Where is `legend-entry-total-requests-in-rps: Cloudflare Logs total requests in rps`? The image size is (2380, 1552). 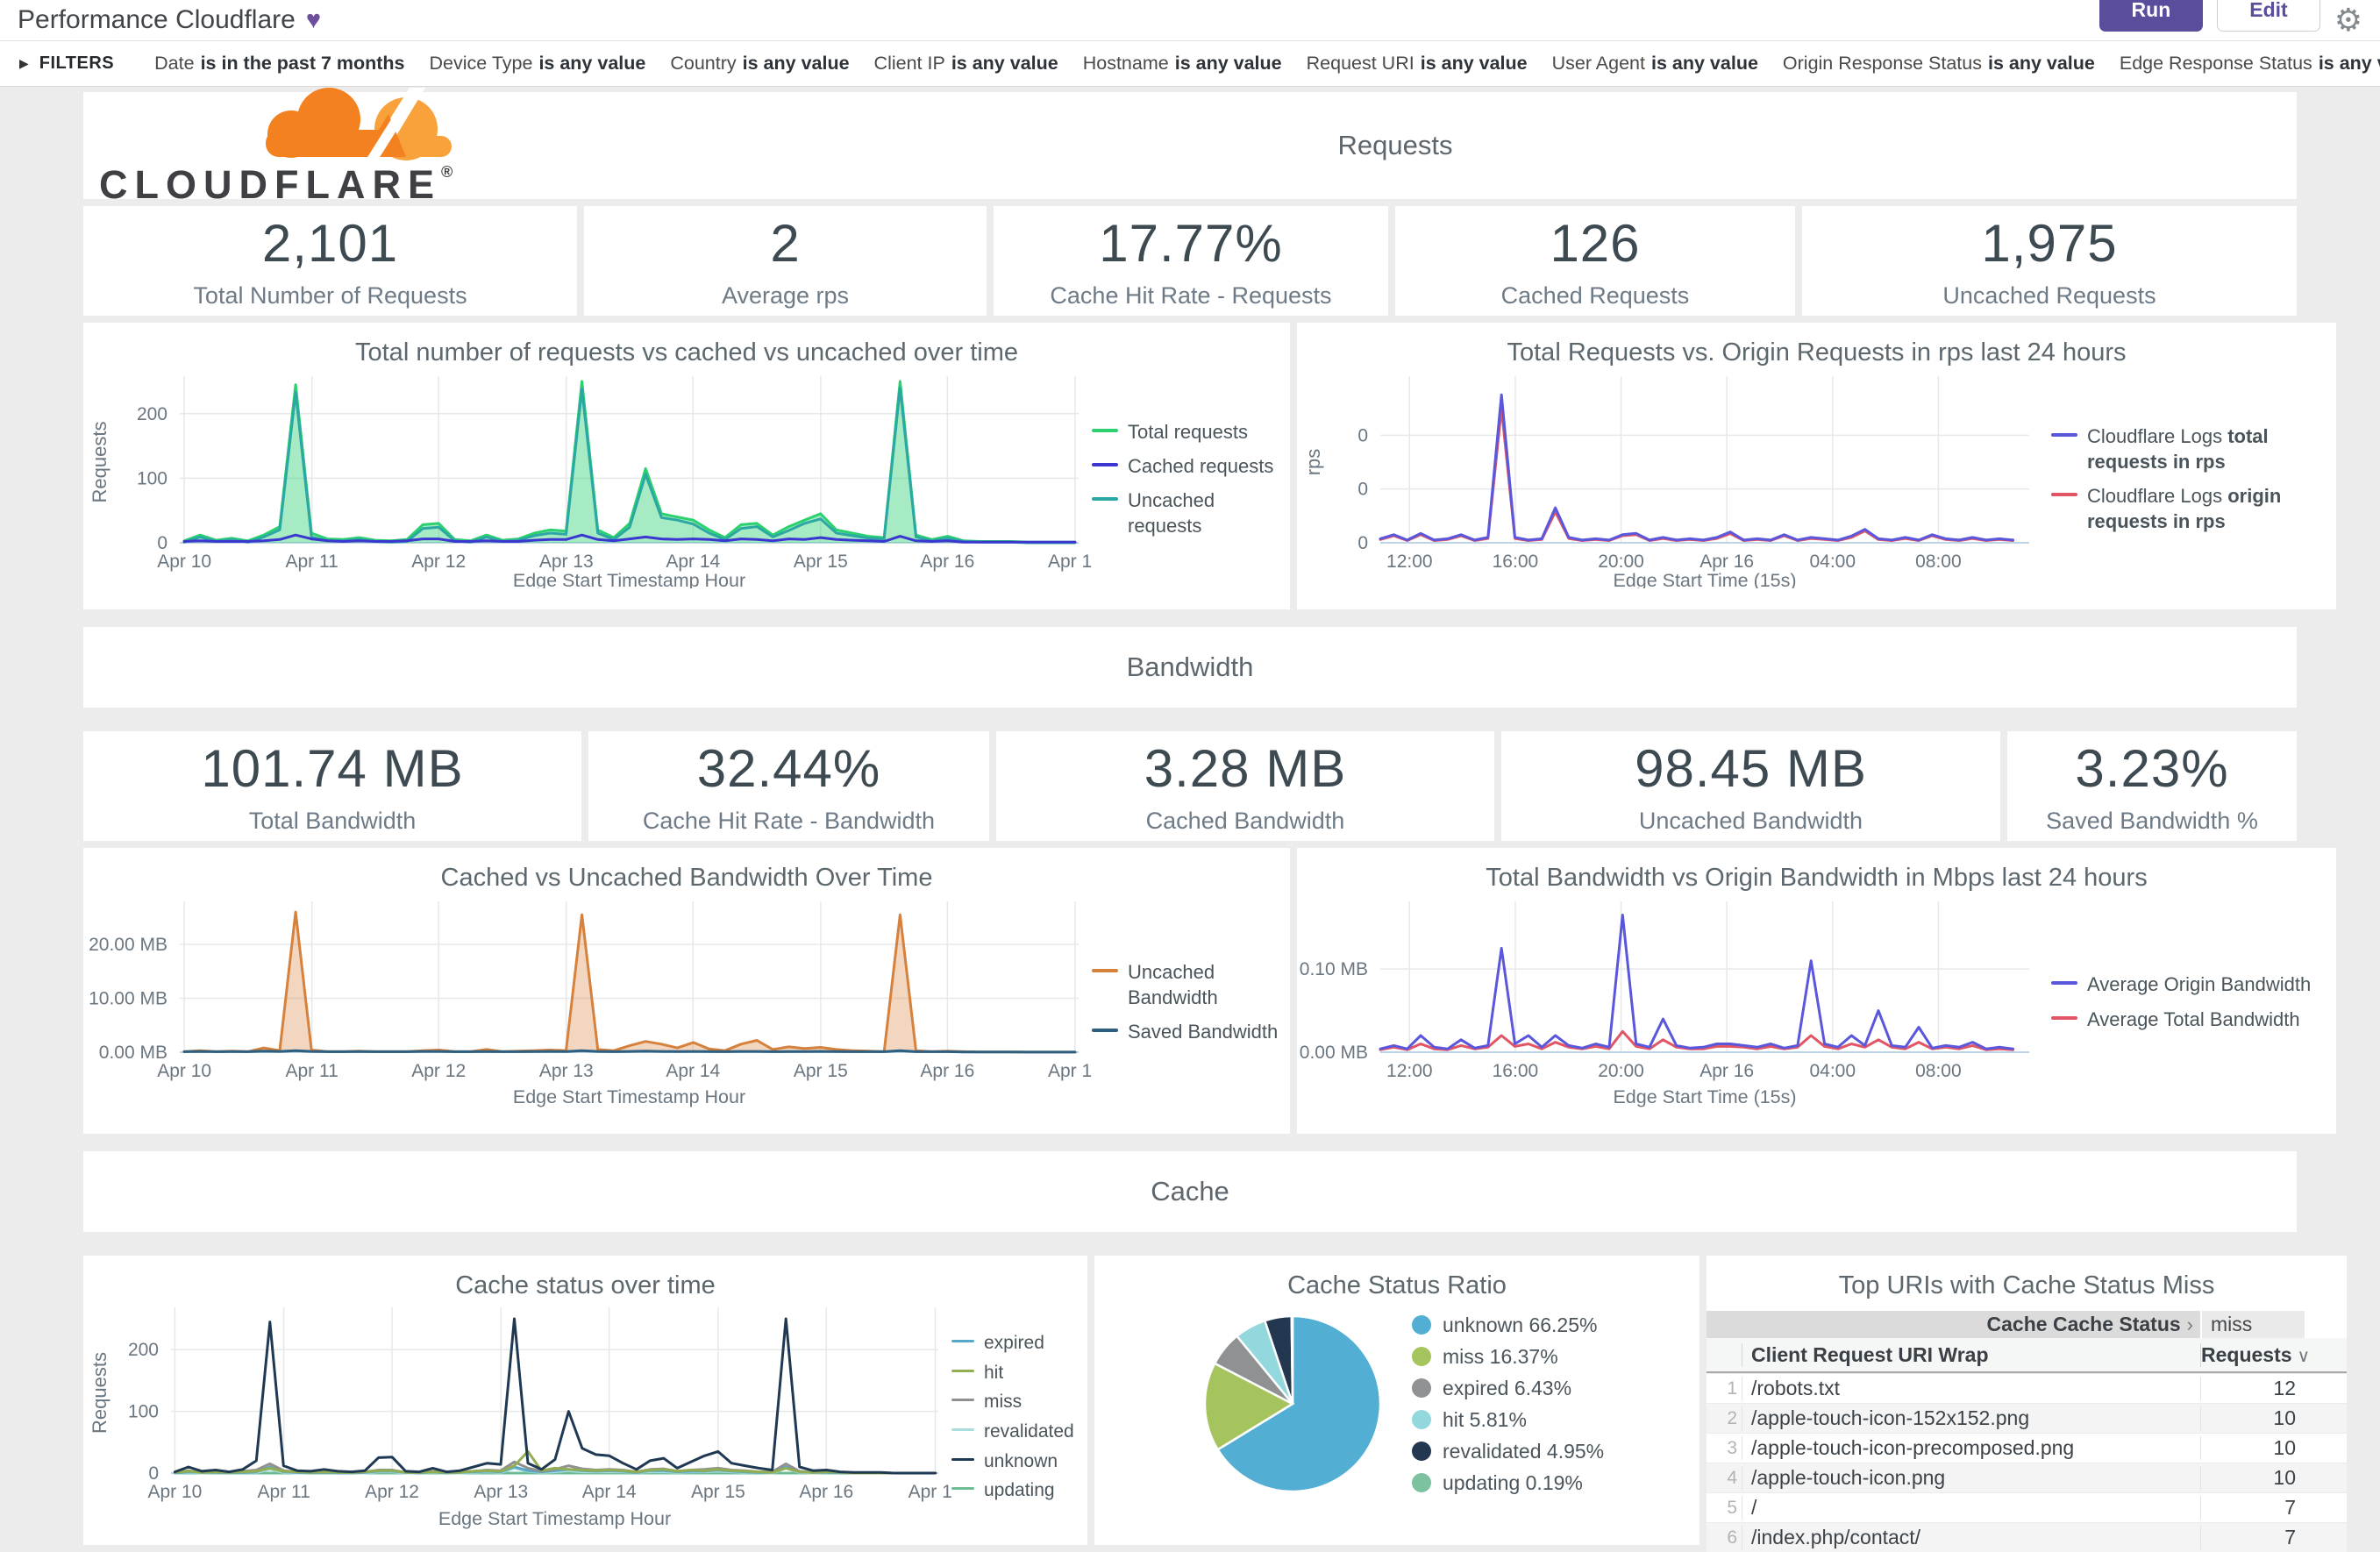
legend-entry-total-requests-in-rps: Cloudflare Logs total requests in rps is located at coordinates (2190, 449).